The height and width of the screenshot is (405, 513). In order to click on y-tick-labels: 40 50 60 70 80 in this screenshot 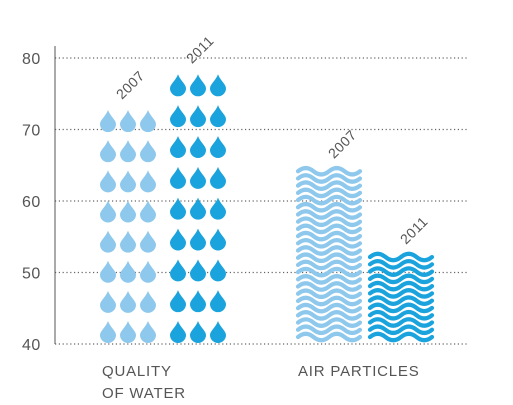, I will do `click(31, 202)`.